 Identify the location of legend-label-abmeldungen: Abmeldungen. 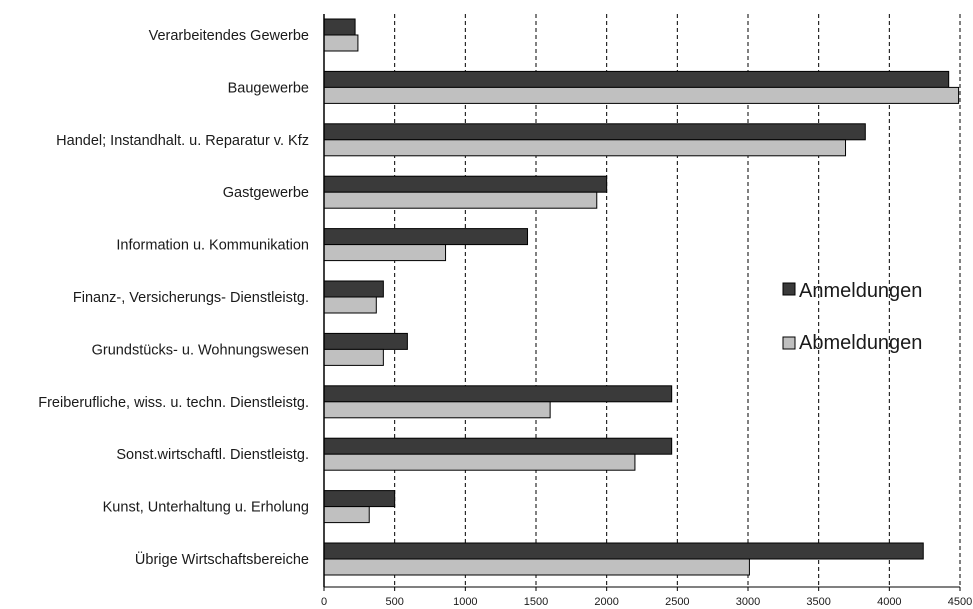
(860, 343).